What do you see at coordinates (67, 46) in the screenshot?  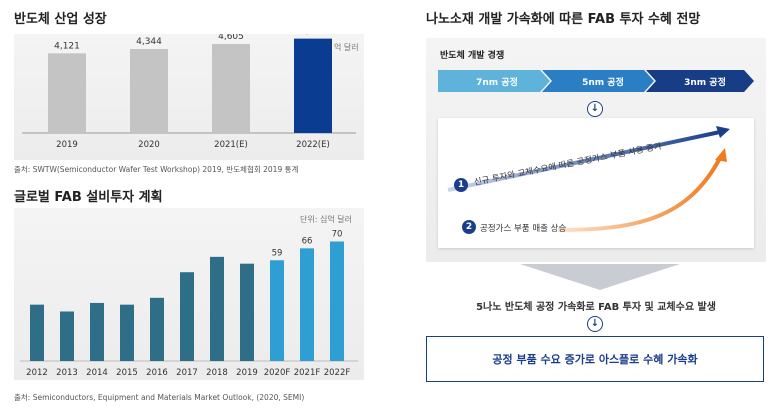 I see `chart1-data-label: 4,121` at bounding box center [67, 46].